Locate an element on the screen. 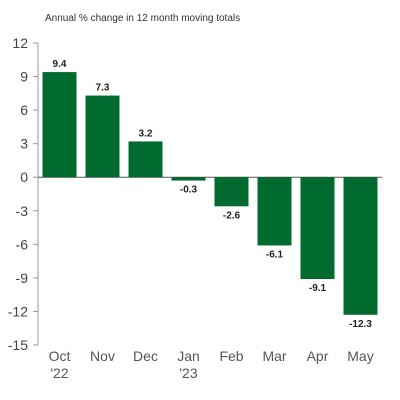 Image resolution: width=400 pixels, height=400 pixels. y-axis-ticks: 12 9 6 3 0 -3 -6 -9 -12 -15 is located at coordinates (23, 194).